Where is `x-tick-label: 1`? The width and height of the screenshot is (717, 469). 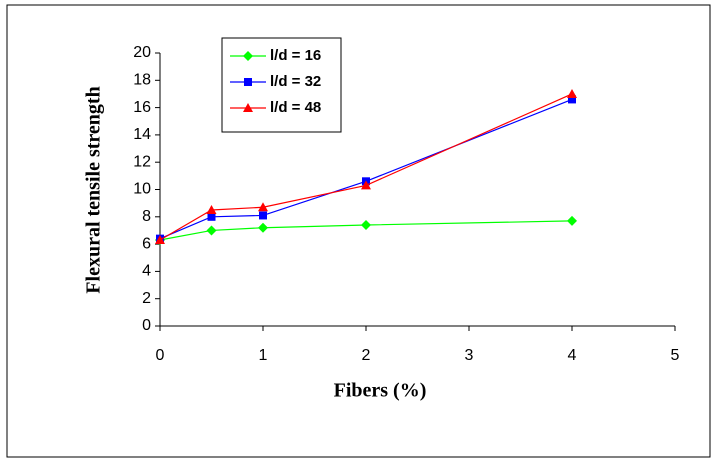 x-tick-label: 1 is located at coordinates (263, 355).